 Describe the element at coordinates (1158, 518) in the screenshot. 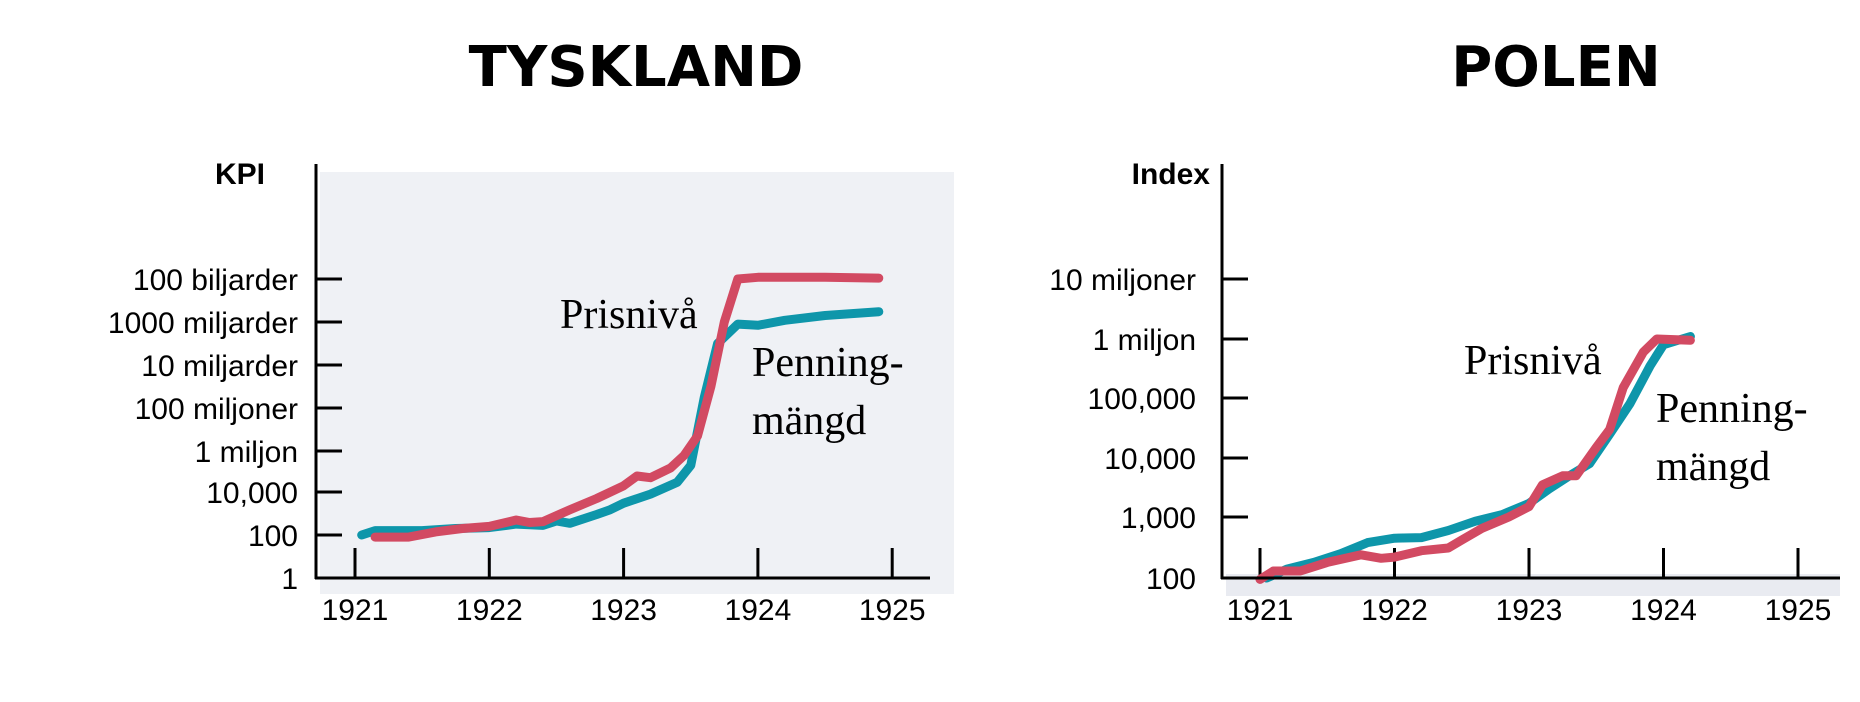

I see `y-tick-label: 1,000` at that location.